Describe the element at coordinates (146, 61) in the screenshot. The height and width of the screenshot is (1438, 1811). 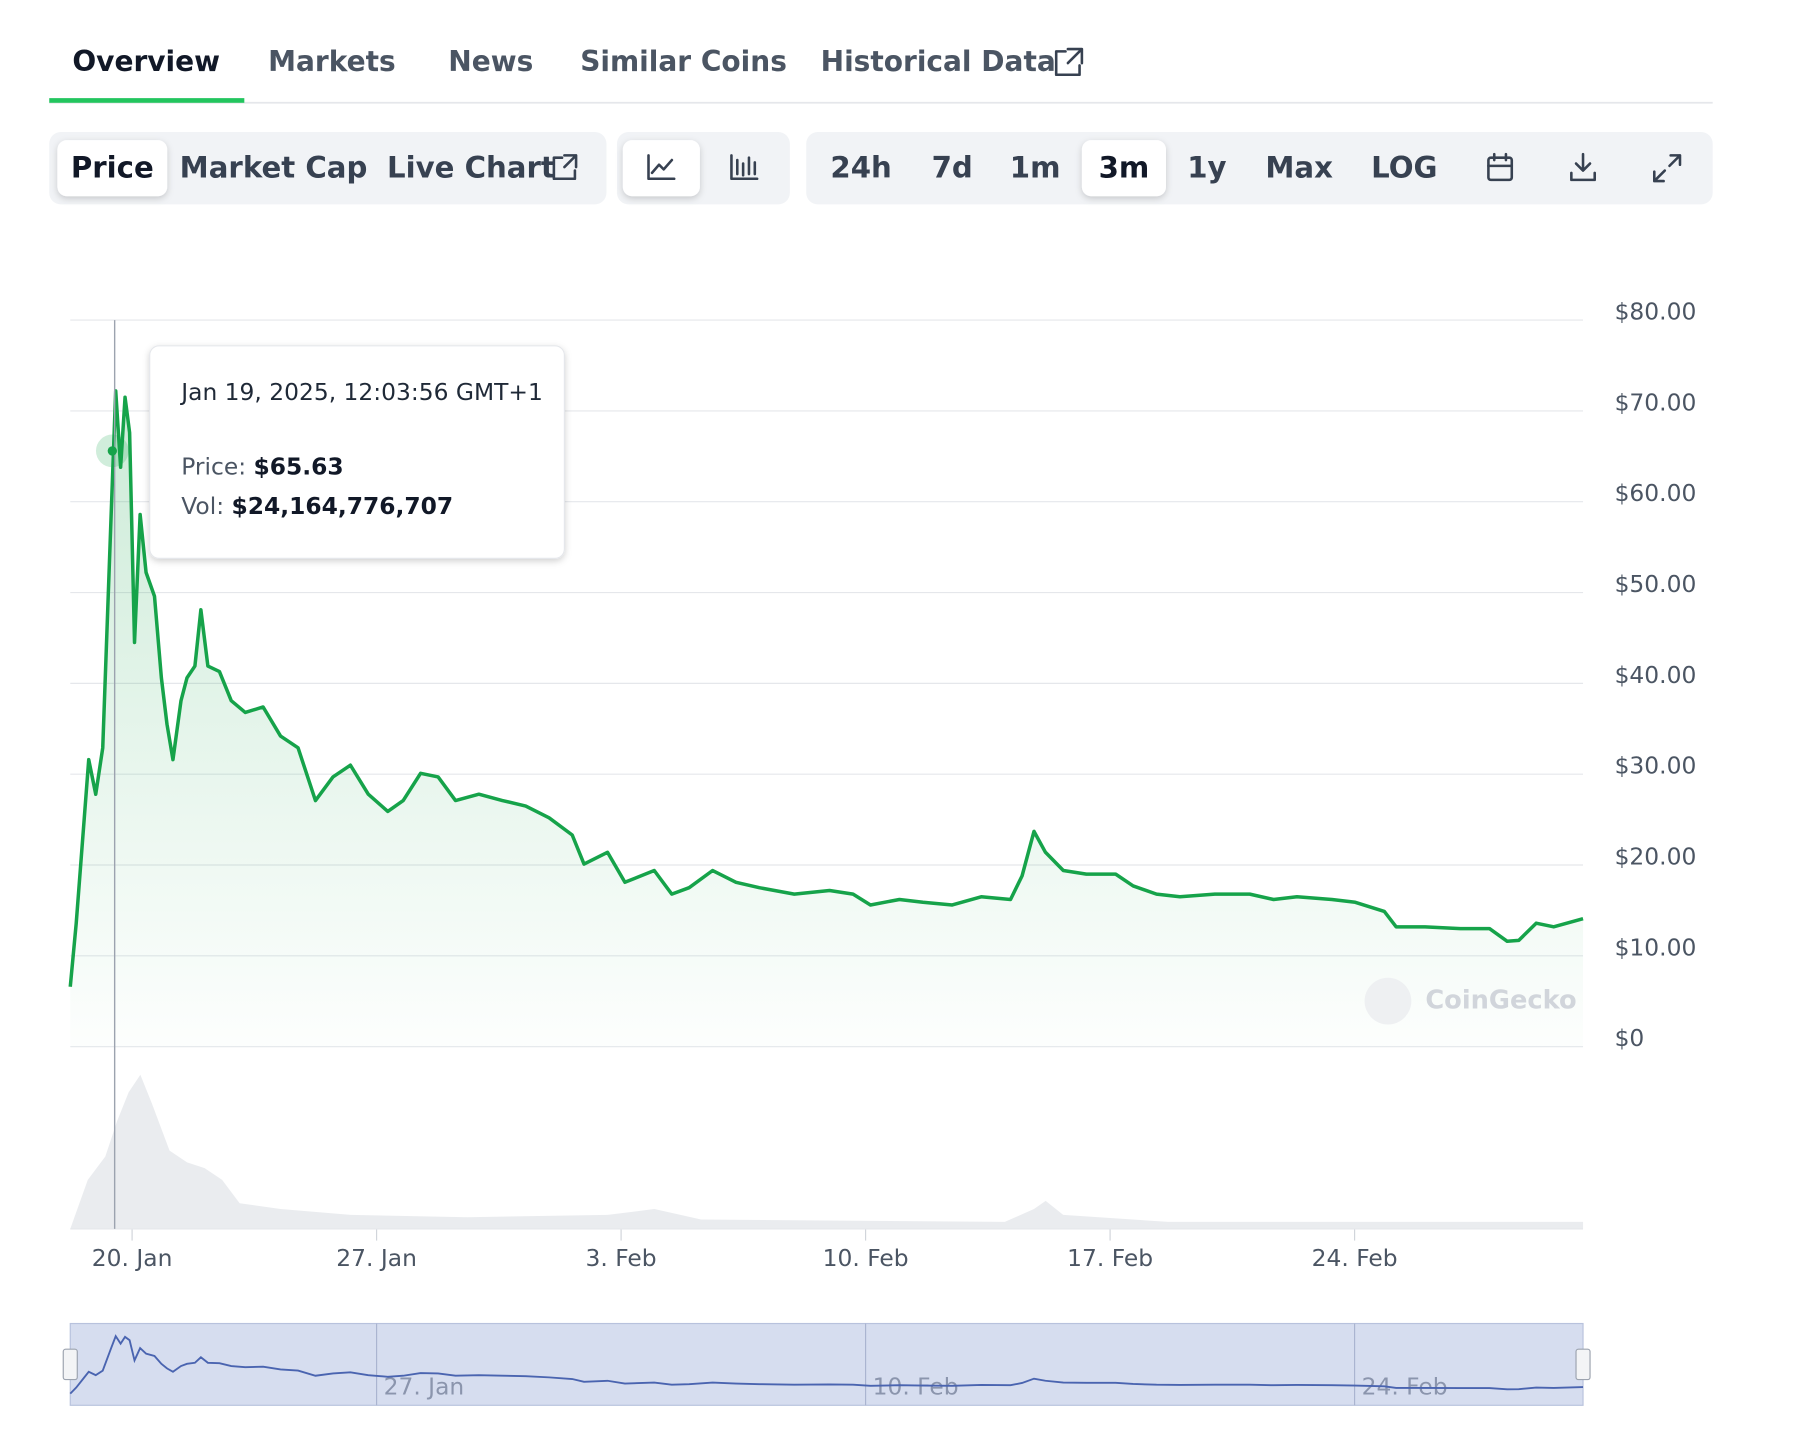
I see `tab: Overview` at that location.